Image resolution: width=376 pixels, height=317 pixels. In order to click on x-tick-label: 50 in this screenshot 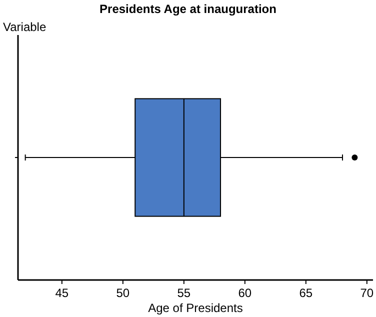, I will do `click(123, 293)`.